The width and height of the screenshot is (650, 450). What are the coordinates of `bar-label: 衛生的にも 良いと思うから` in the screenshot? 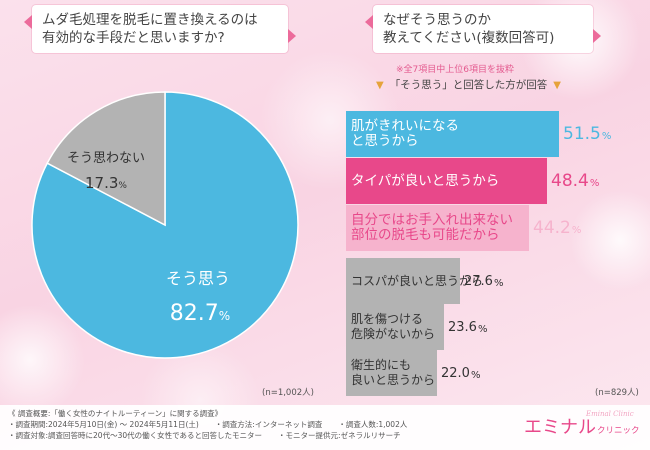 It's located at (393, 373).